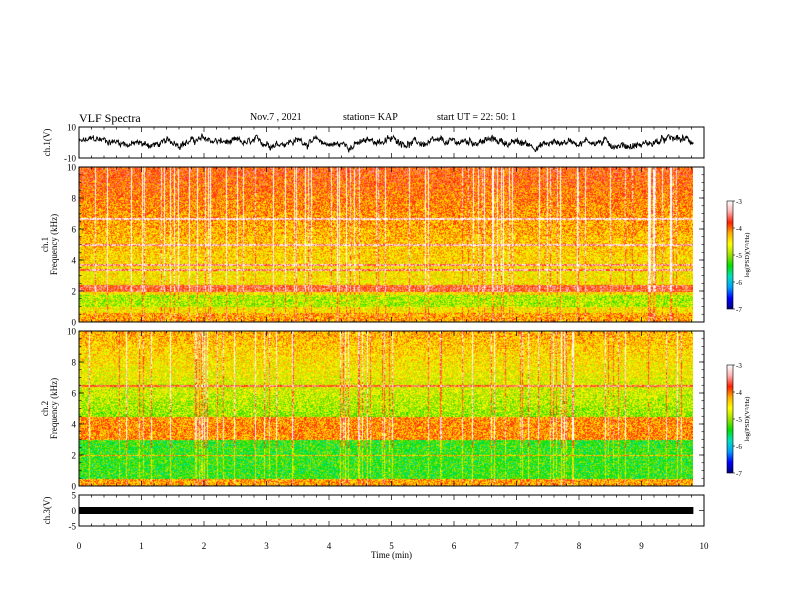 Image resolution: width=792 pixels, height=612 pixels. I want to click on ch2-spectrogram-colorbar-tick: -4, so click(739, 393).